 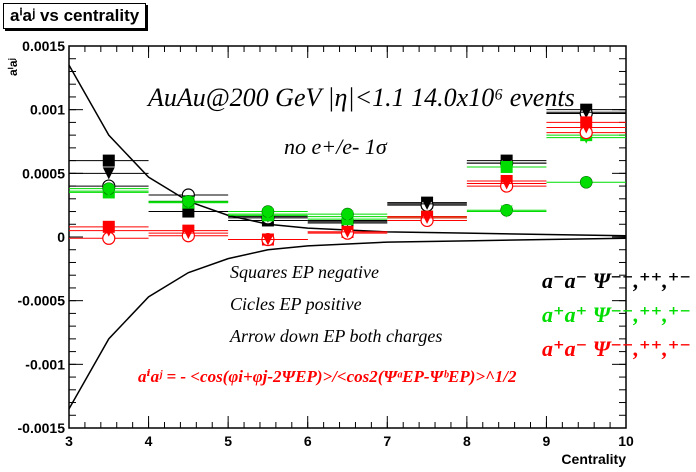 I want to click on label-mm: a⁻a⁻ Ψ⁻⁻,⁺⁺,⁺⁻, so click(x=616, y=280).